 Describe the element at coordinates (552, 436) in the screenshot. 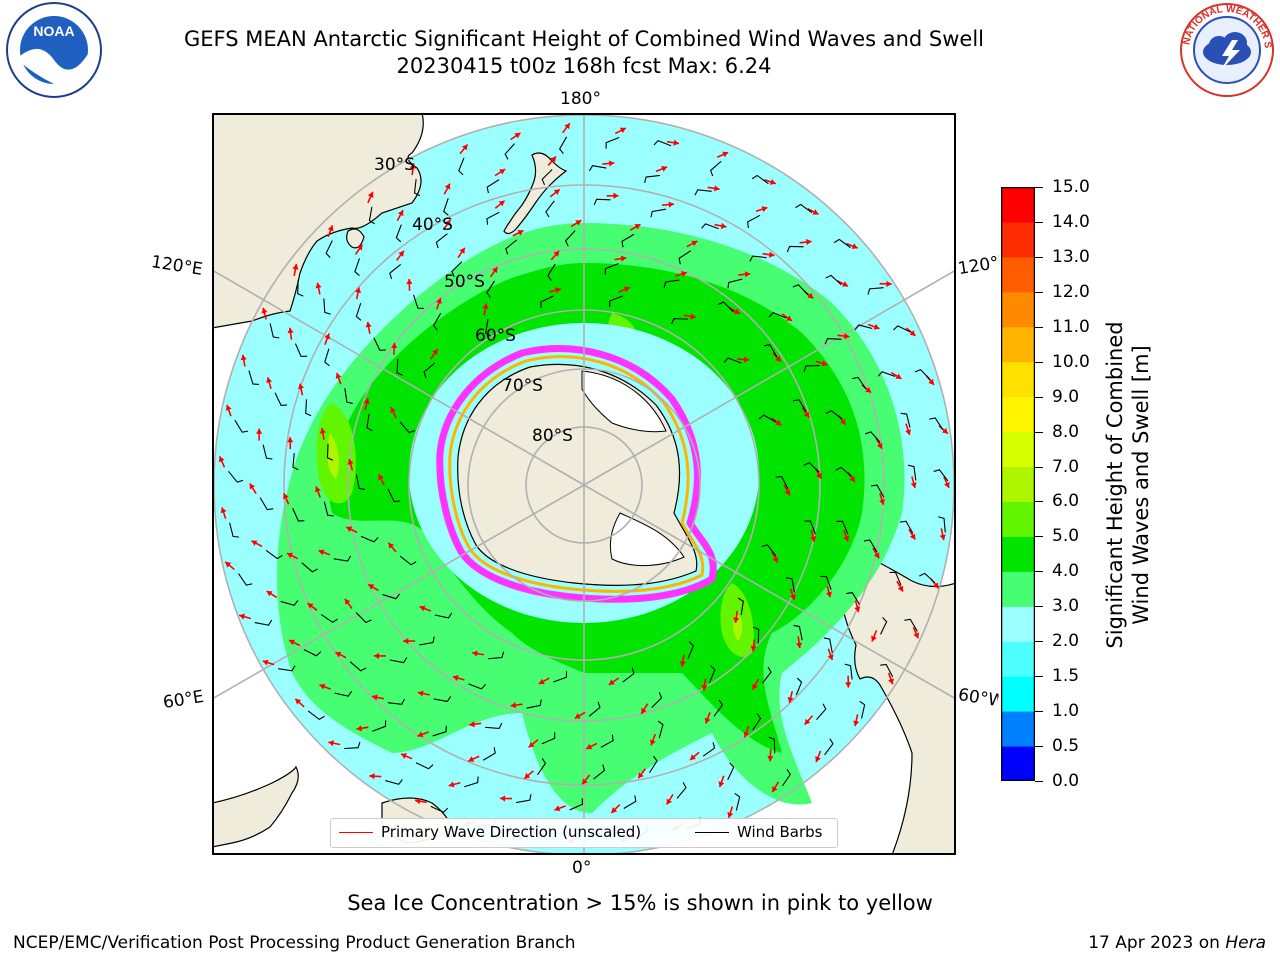

I see `lat-label-80s: 80°S` at that location.